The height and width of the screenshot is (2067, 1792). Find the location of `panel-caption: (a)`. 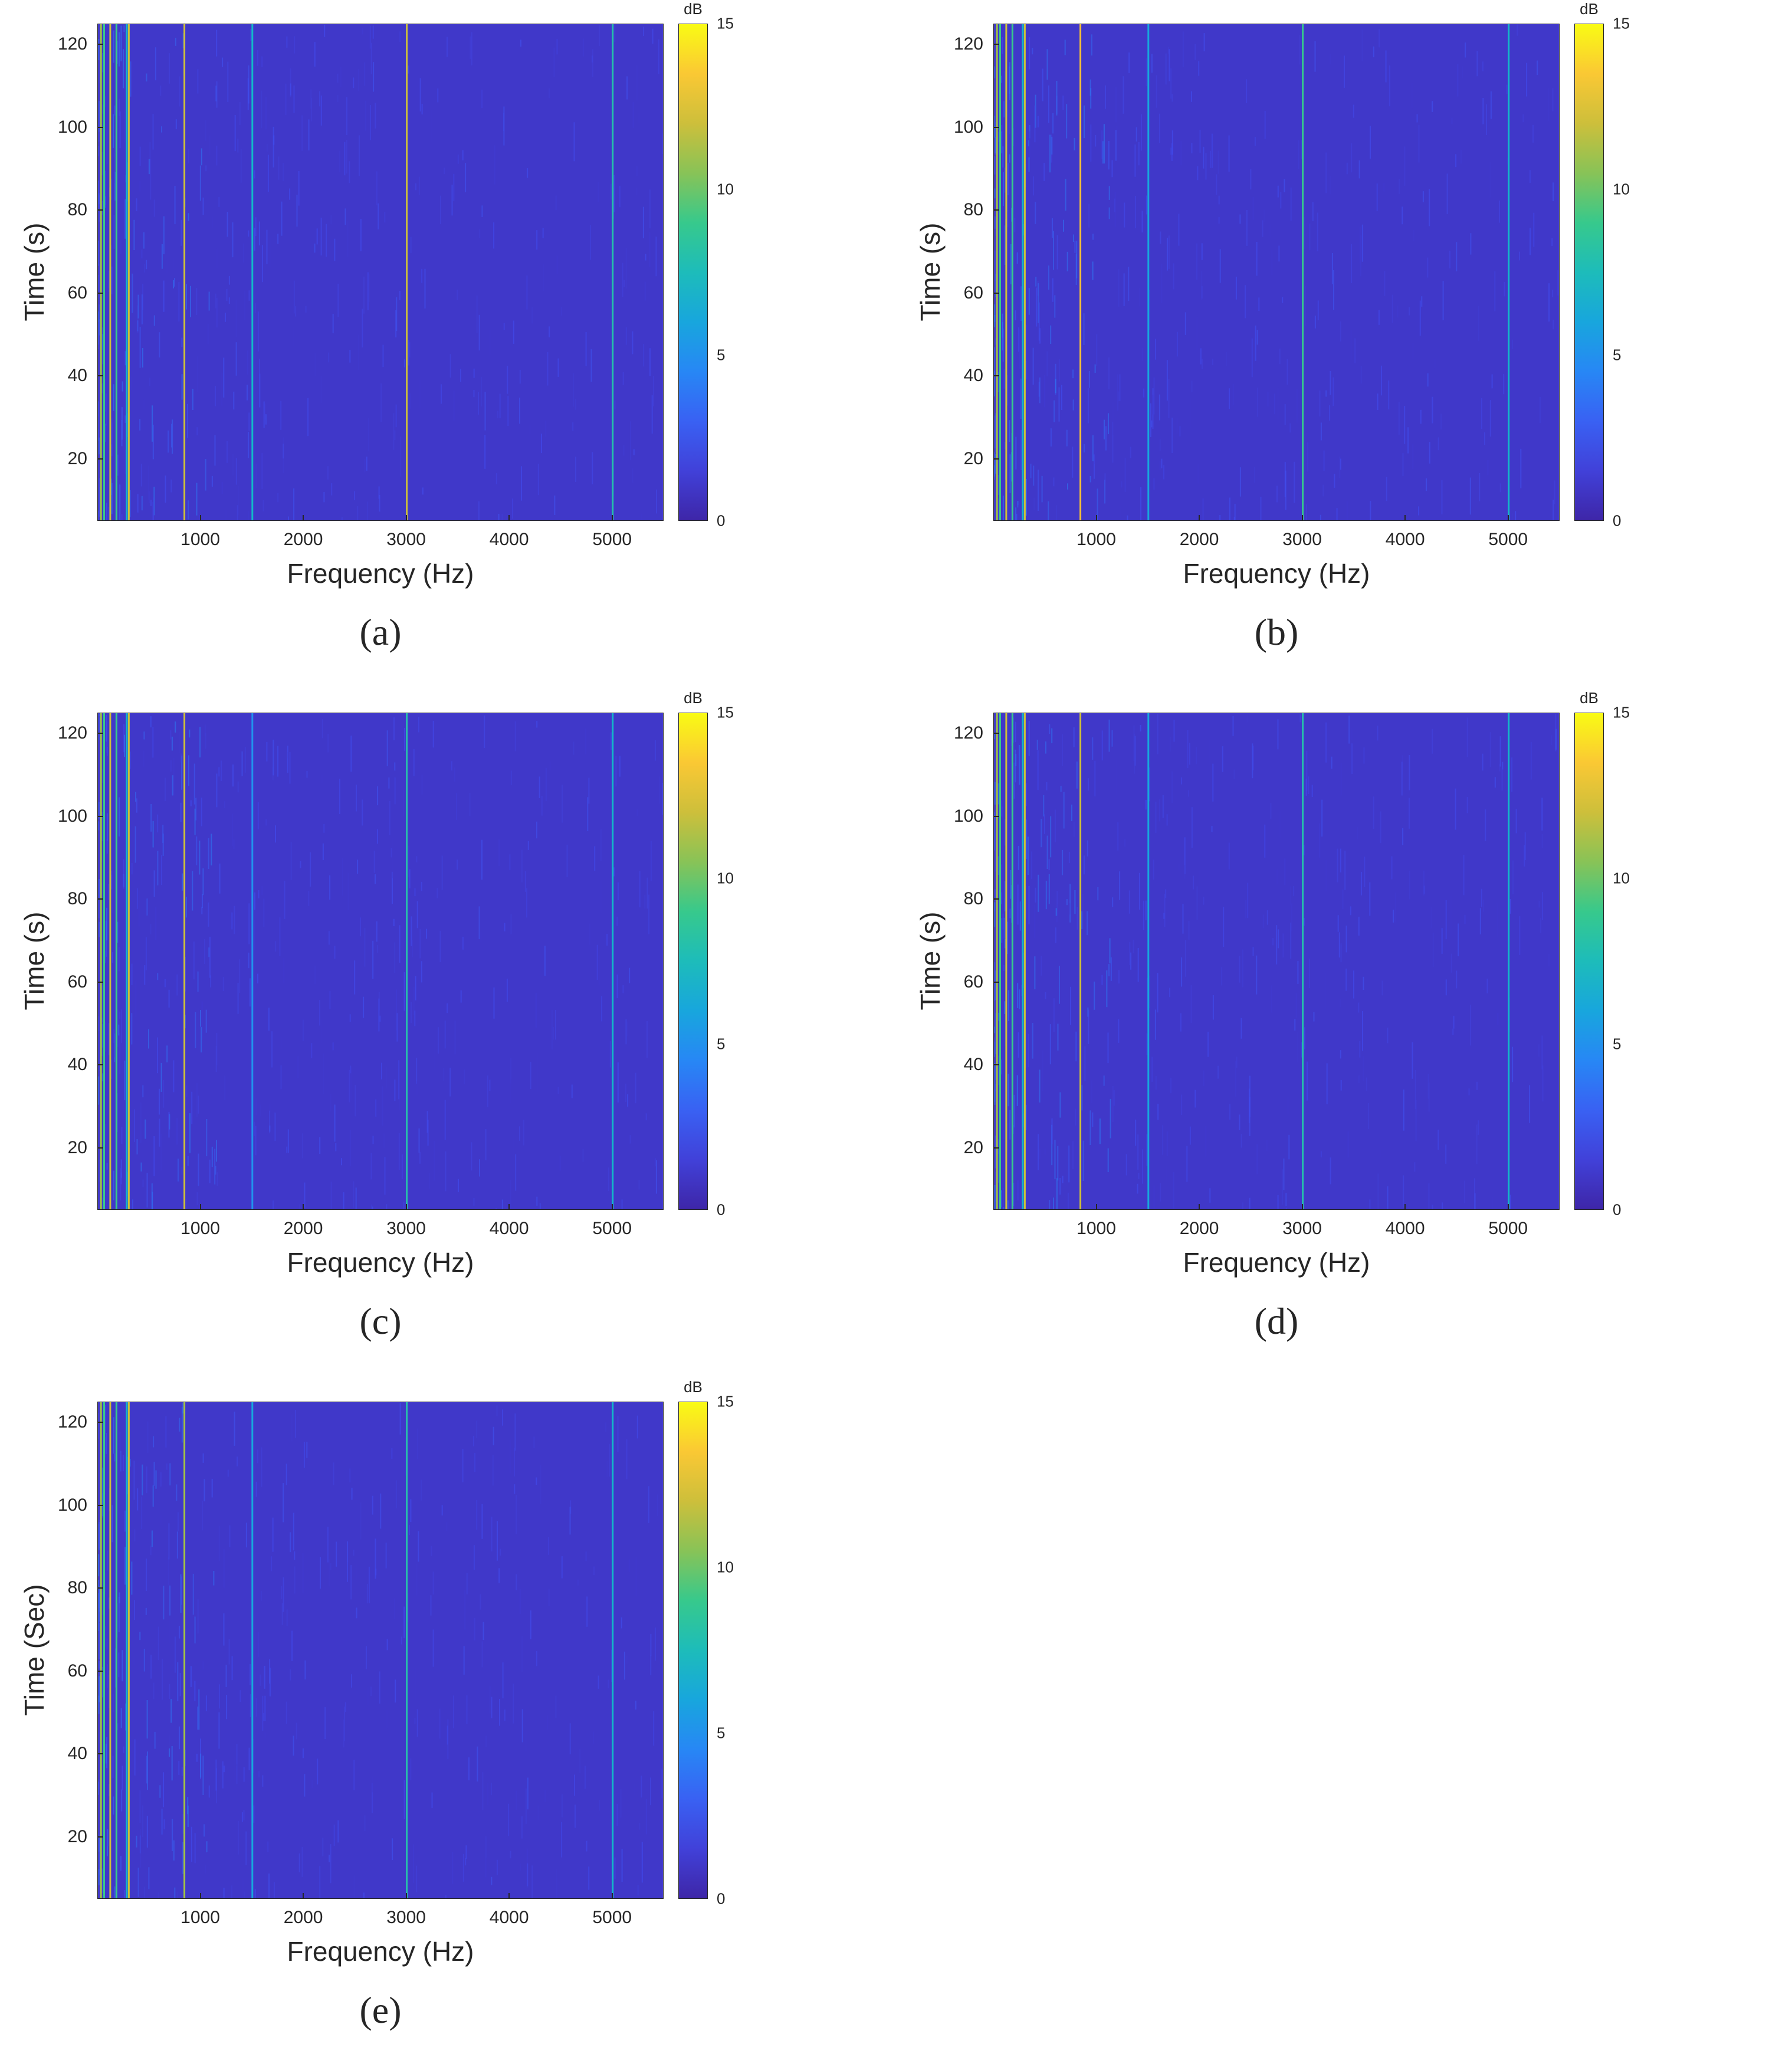

panel-caption: (a) is located at coordinates (380, 632).